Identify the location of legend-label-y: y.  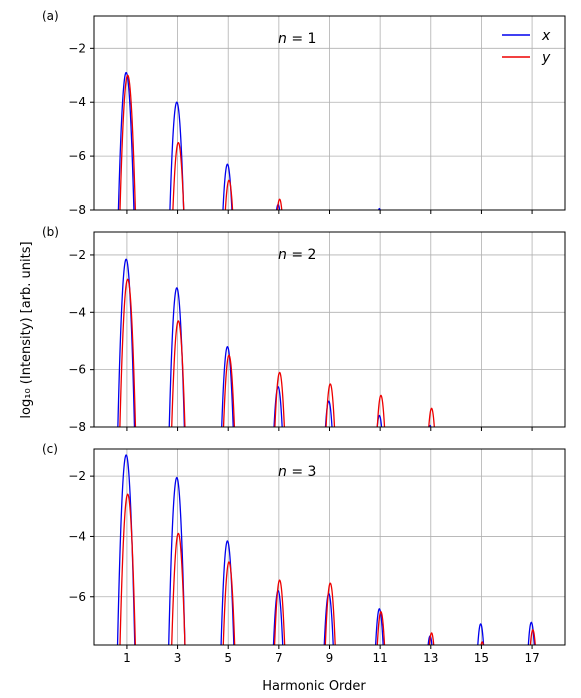
(546, 58).